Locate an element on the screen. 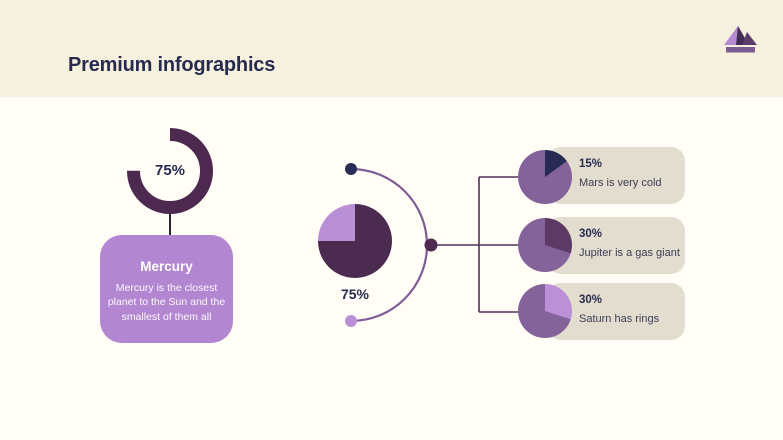 Image resolution: width=783 pixels, height=440 pixels. donut-percent-label: 75% is located at coordinates (170, 170).